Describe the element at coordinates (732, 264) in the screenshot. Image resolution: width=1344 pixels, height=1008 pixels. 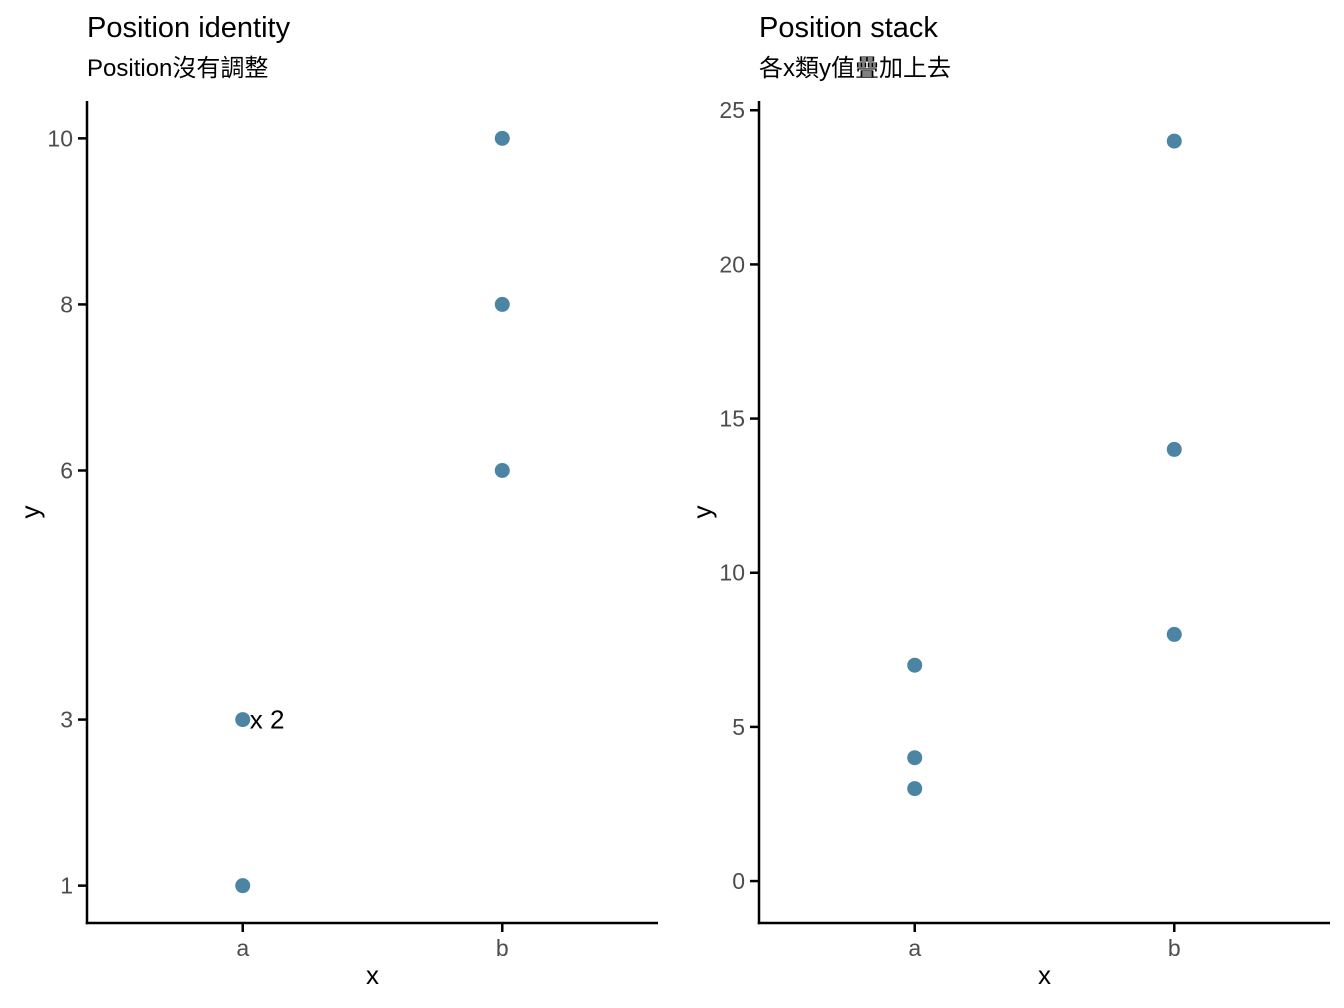
I see `y-tick-label: 20` at that location.